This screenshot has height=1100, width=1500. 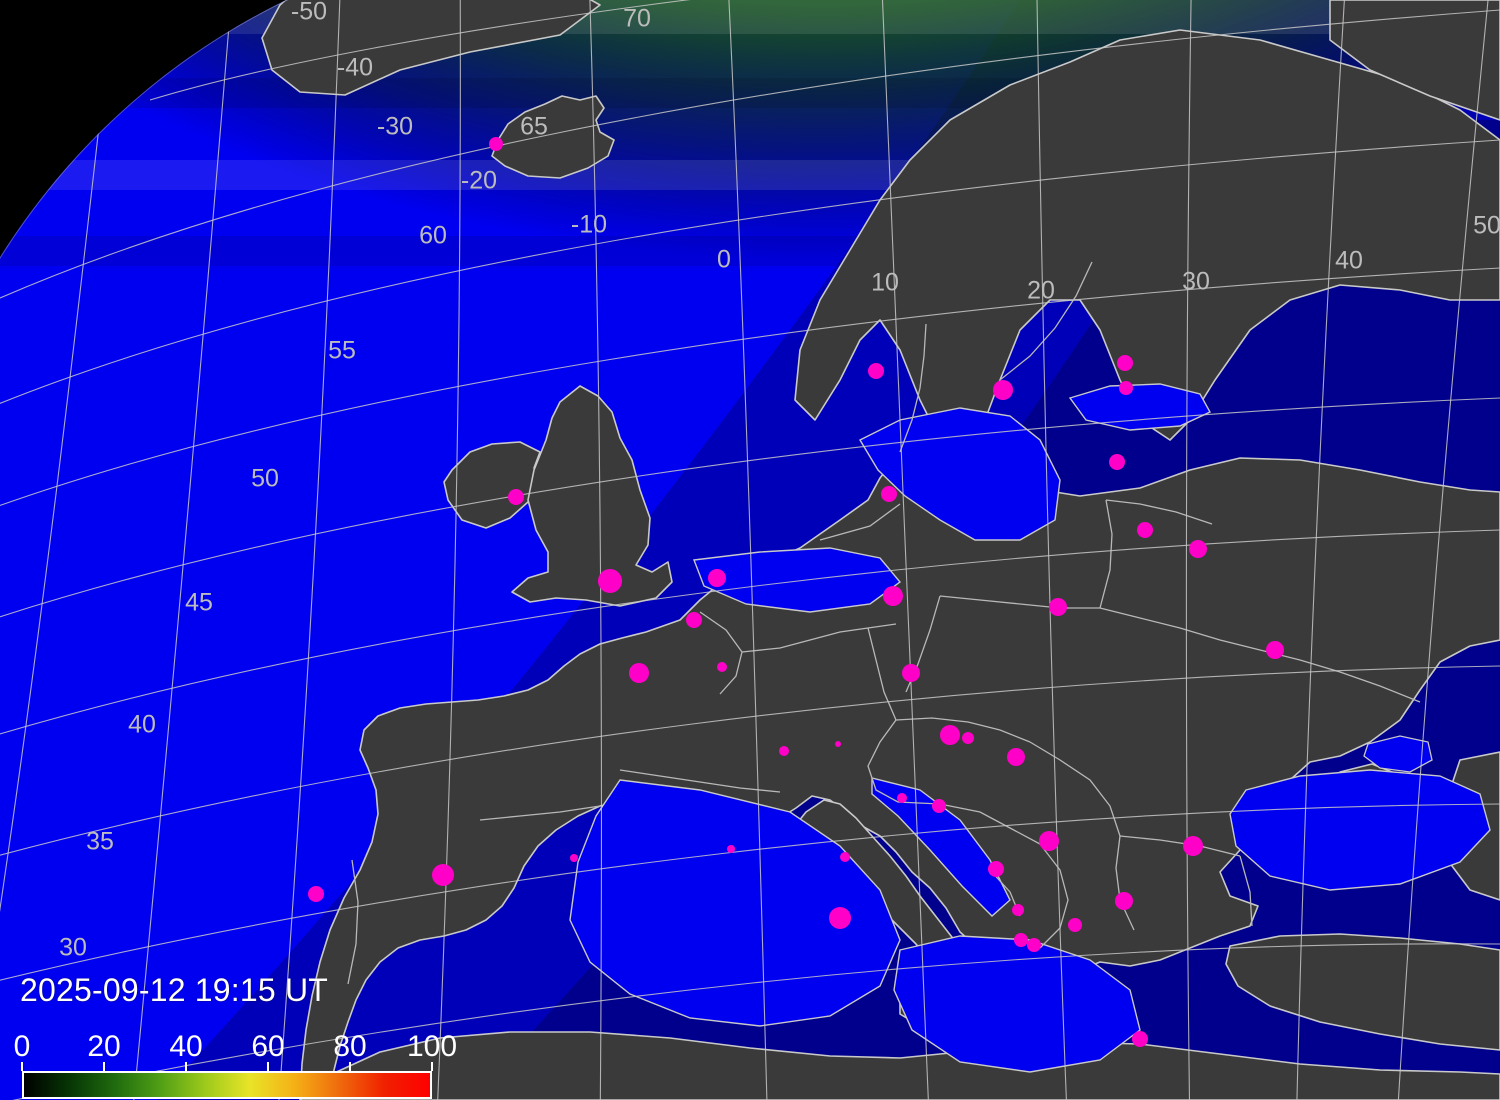 I want to click on colorbar-tick-labels: 0 20 40 60 80 100, so click(x=235, y=1045).